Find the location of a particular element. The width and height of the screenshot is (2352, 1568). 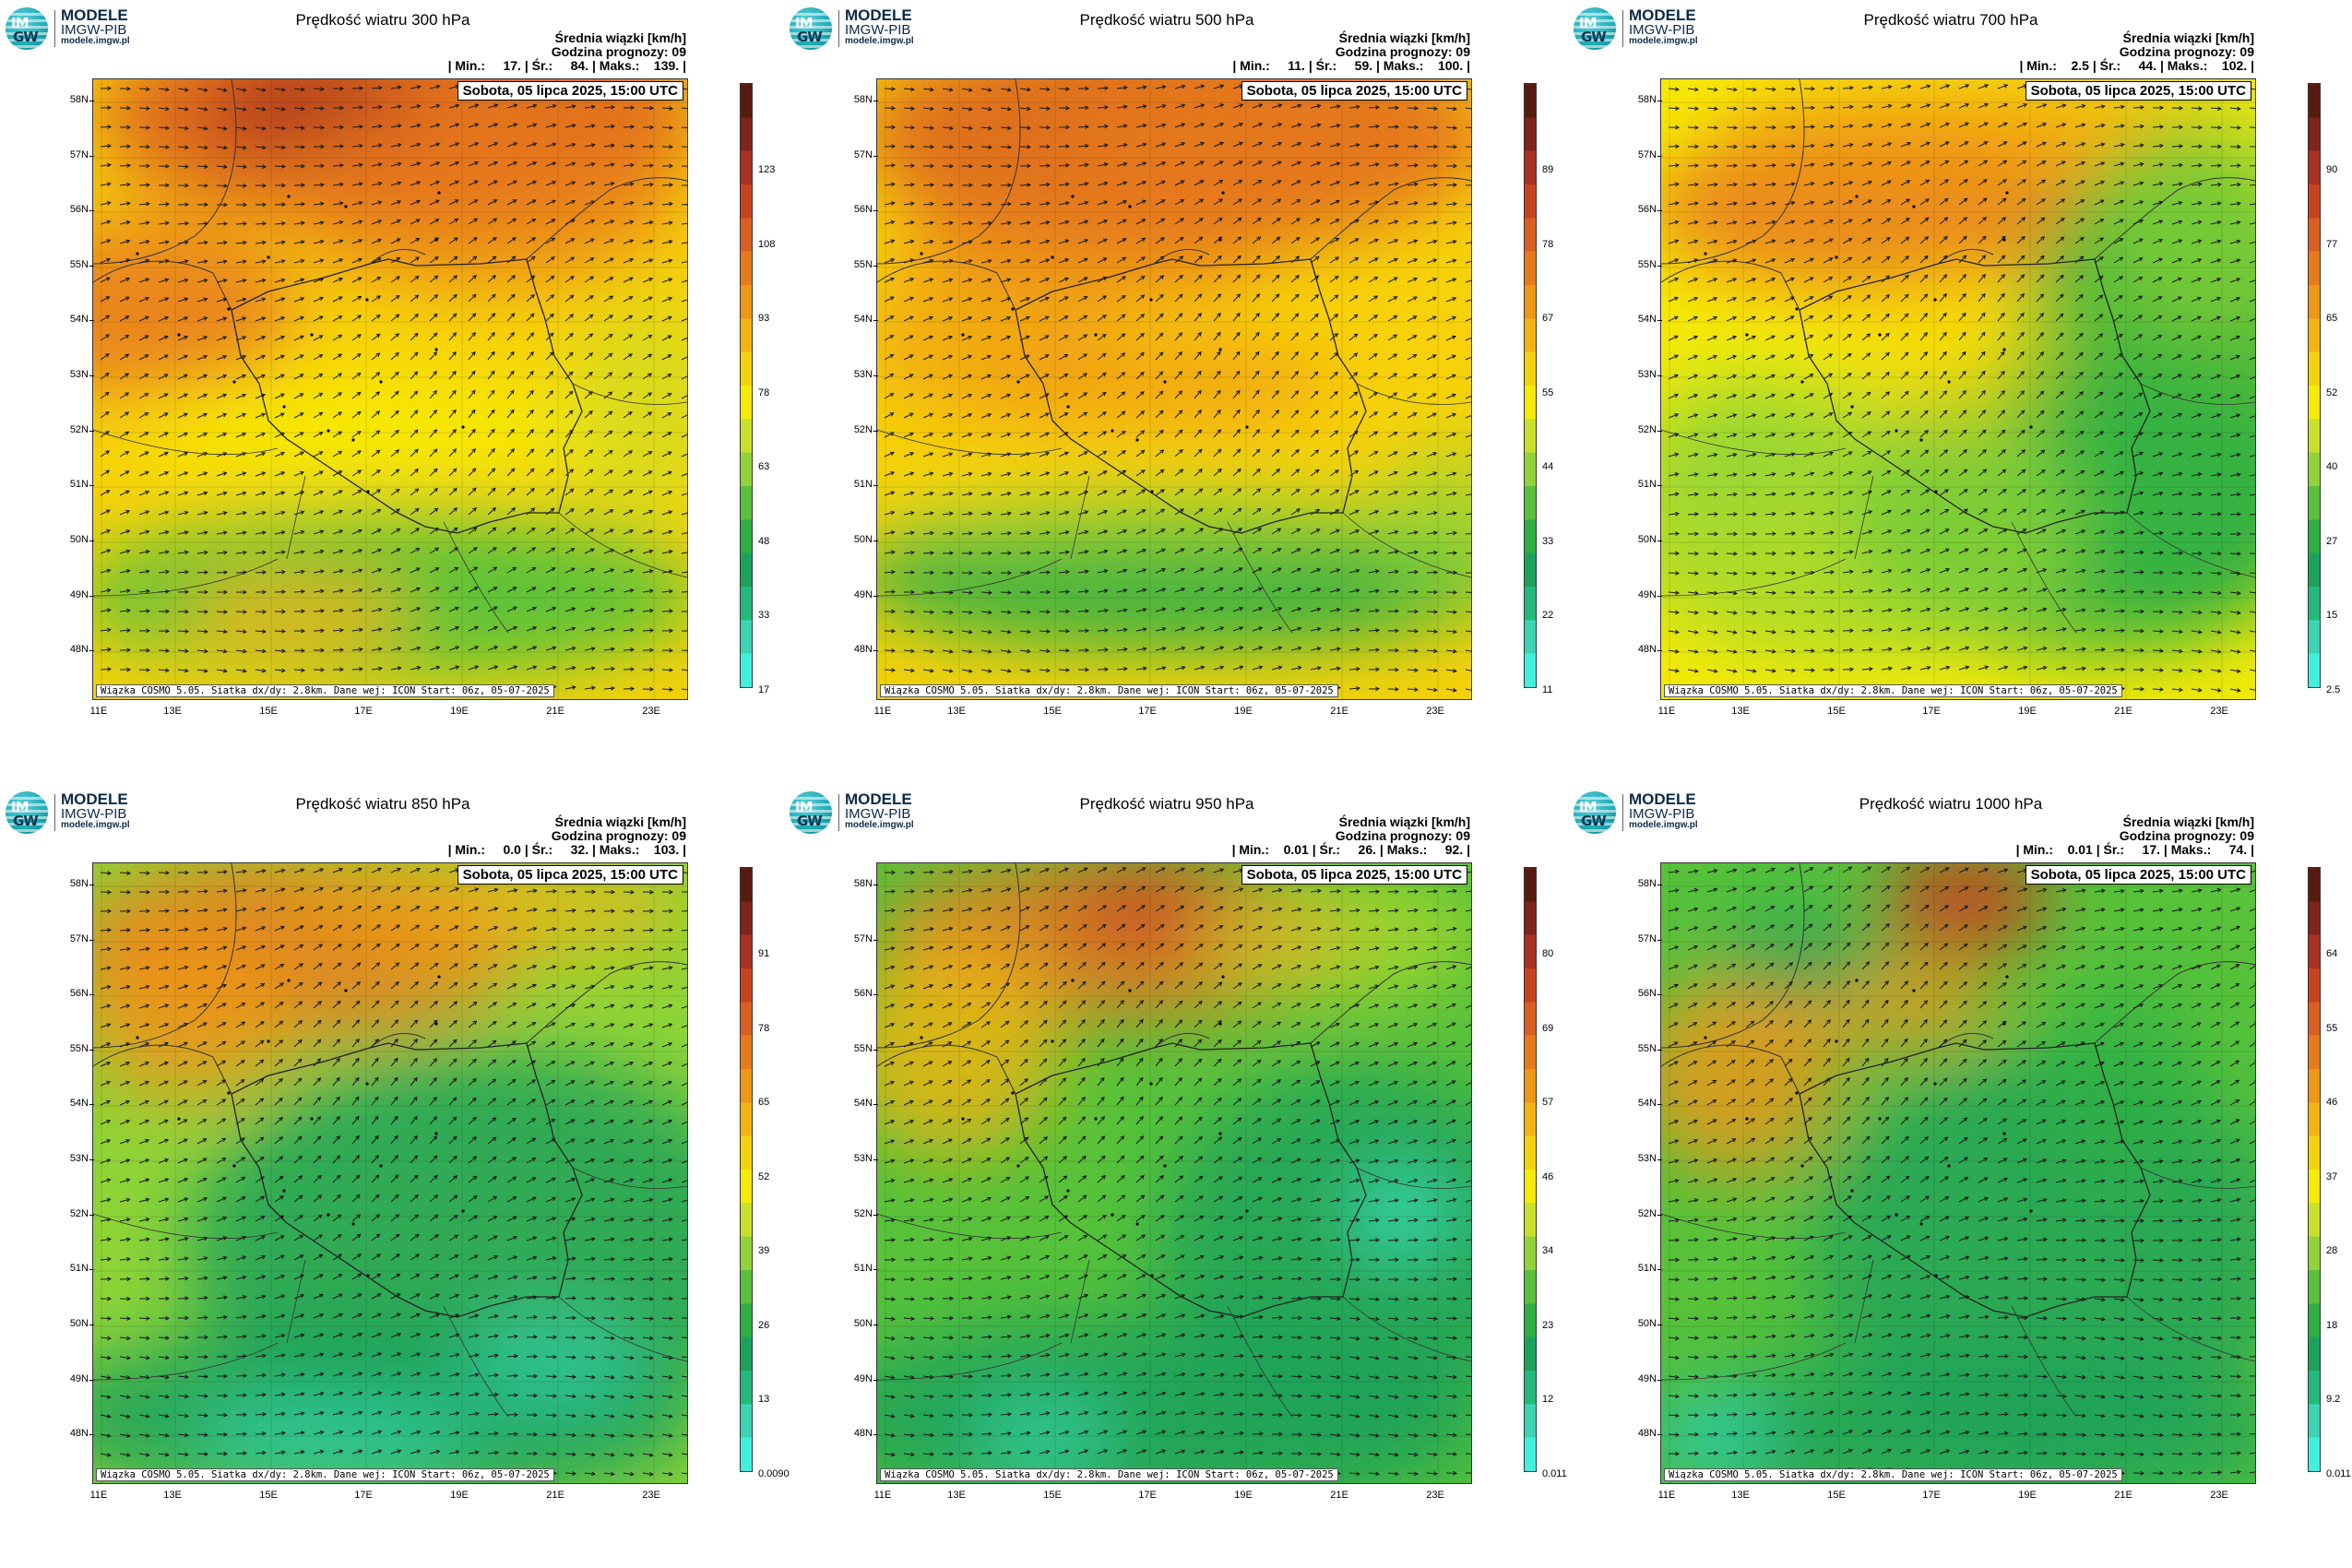

colorbar-tick-label: 26 is located at coordinates (764, 1325).